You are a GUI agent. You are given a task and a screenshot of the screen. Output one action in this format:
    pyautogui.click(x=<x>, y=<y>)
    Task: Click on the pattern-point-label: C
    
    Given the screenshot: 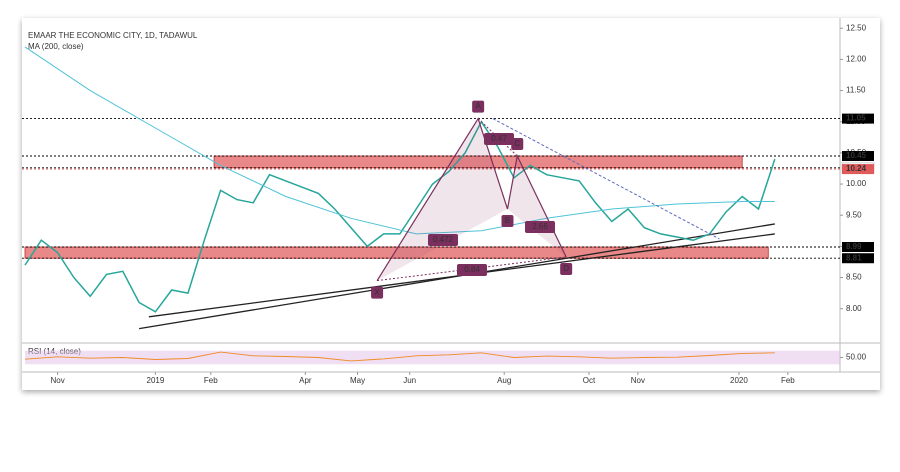 What is the action you would take?
    pyautogui.click(x=517, y=143)
    